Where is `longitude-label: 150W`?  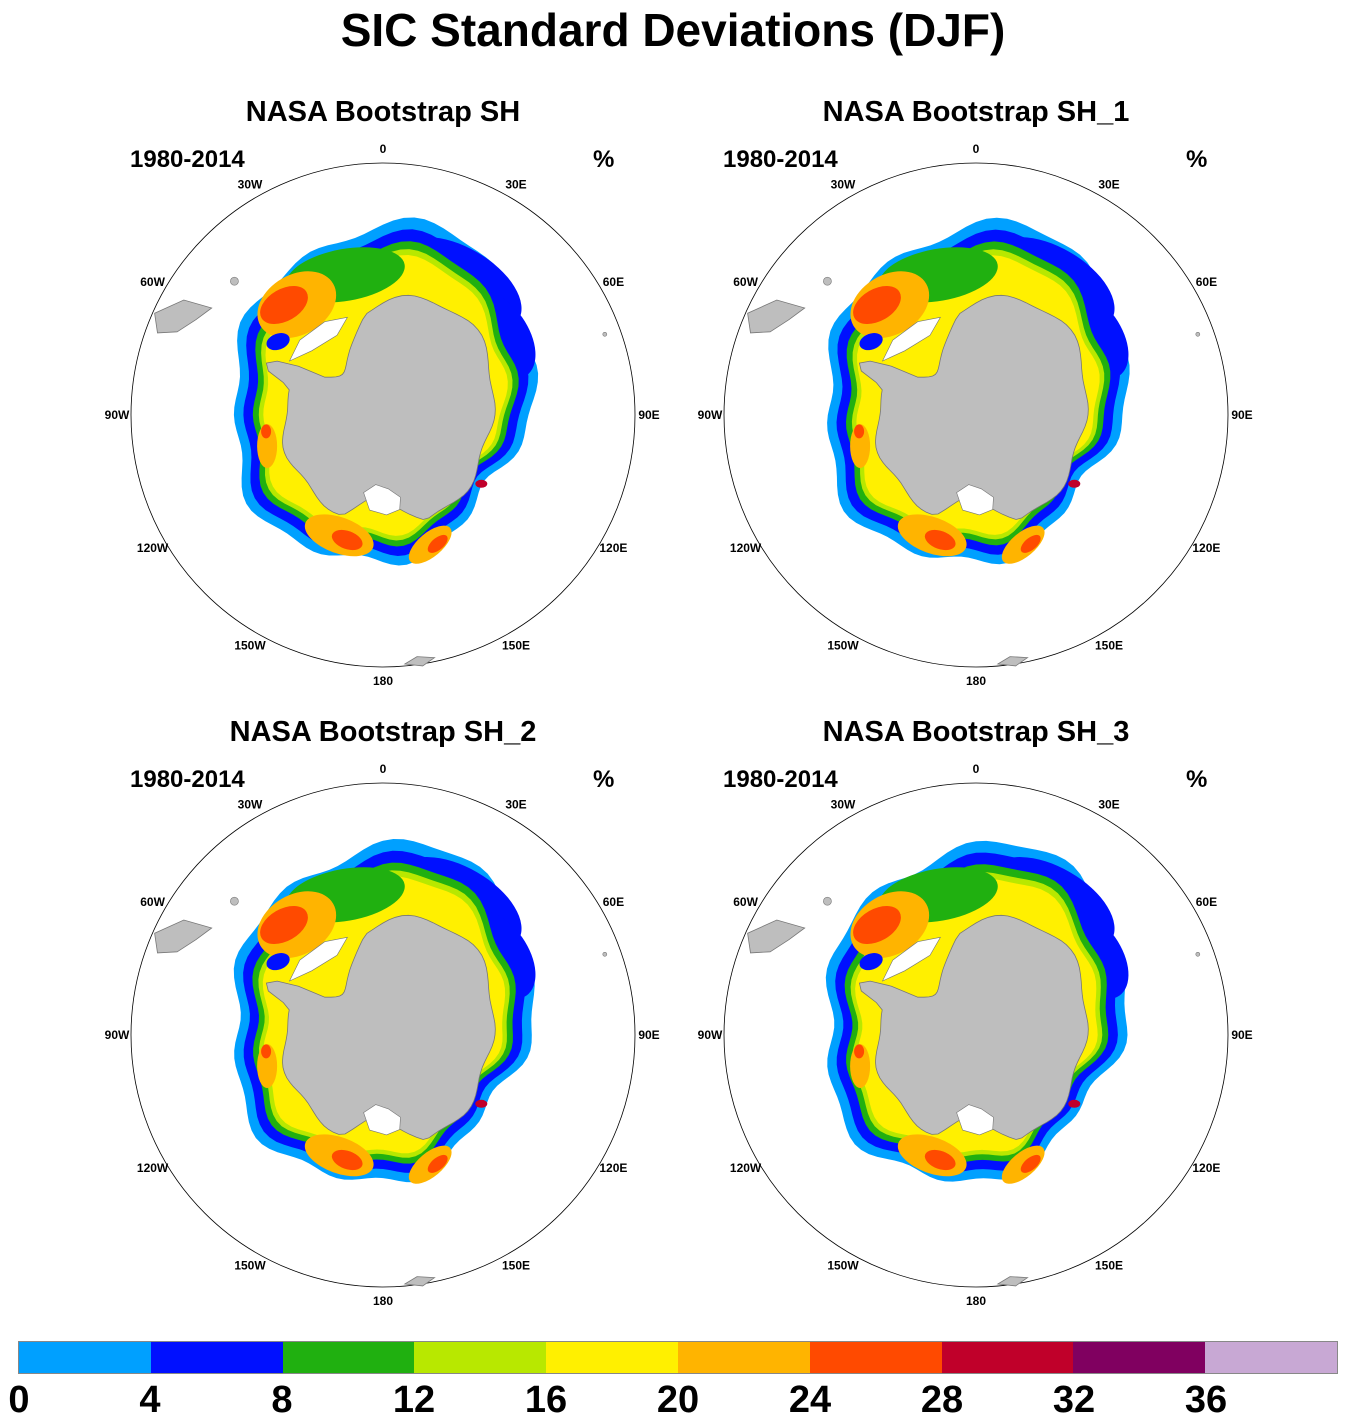
longitude-label: 150W is located at coordinates (250, 1265).